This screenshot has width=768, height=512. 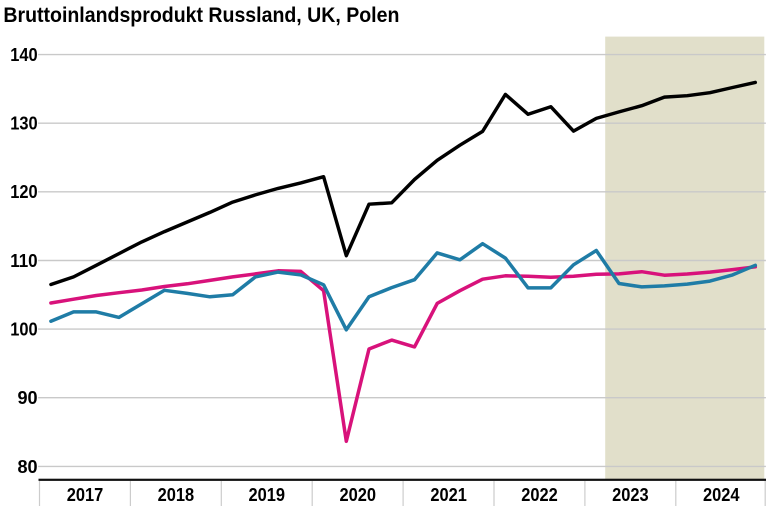 What do you see at coordinates (267, 494) in the screenshot?
I see `svg-text: 2019` at bounding box center [267, 494].